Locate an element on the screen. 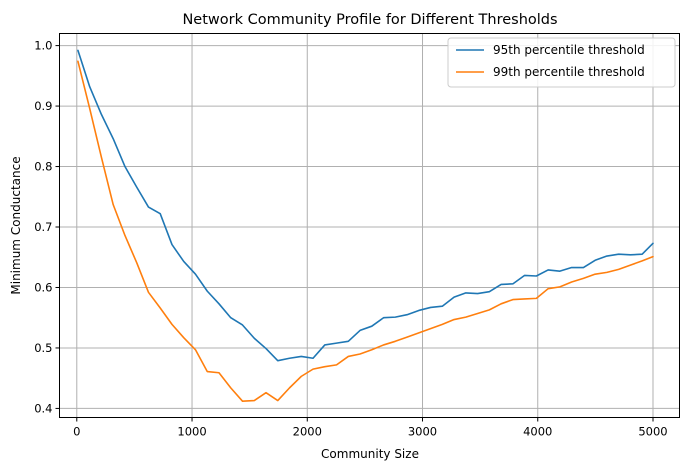 This screenshot has width=691, height=470. y-tick-label: 0.8 is located at coordinates (43, 167).